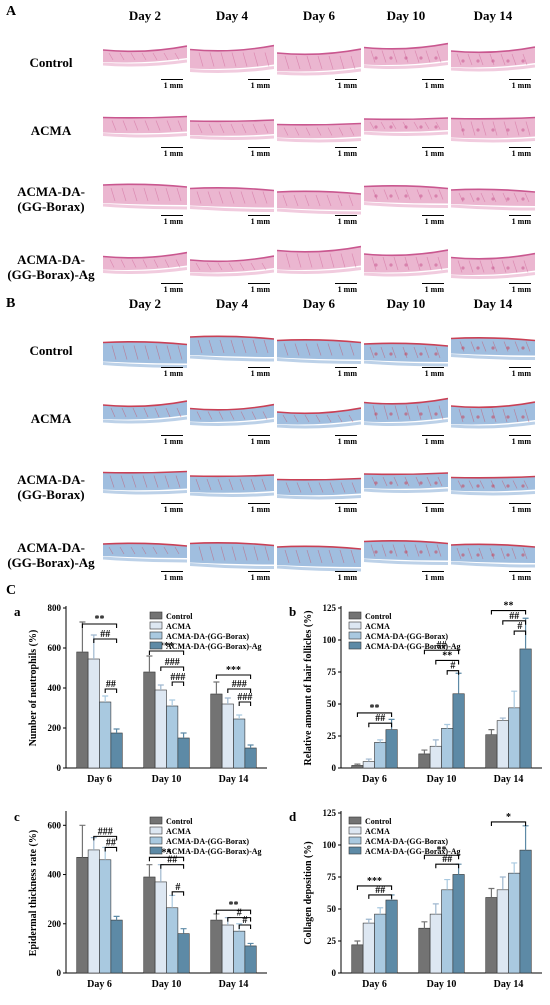 This screenshot has width=550, height=1005. Describe the element at coordinates (234, 984) in the screenshot. I see `x-tick-label: Day 14` at that location.